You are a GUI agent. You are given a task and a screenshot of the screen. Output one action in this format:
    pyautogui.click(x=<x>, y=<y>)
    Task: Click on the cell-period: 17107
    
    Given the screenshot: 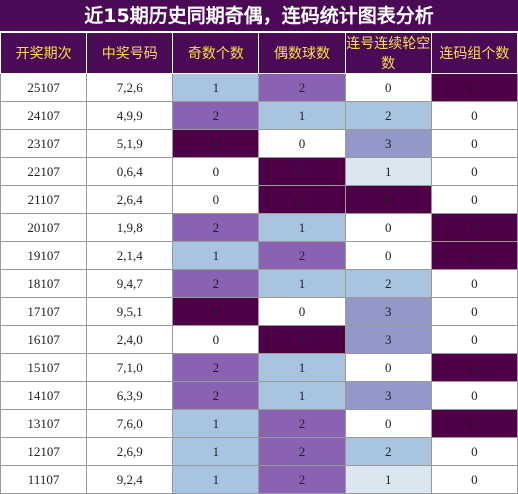 What is the action you would take?
    pyautogui.click(x=44, y=311)
    